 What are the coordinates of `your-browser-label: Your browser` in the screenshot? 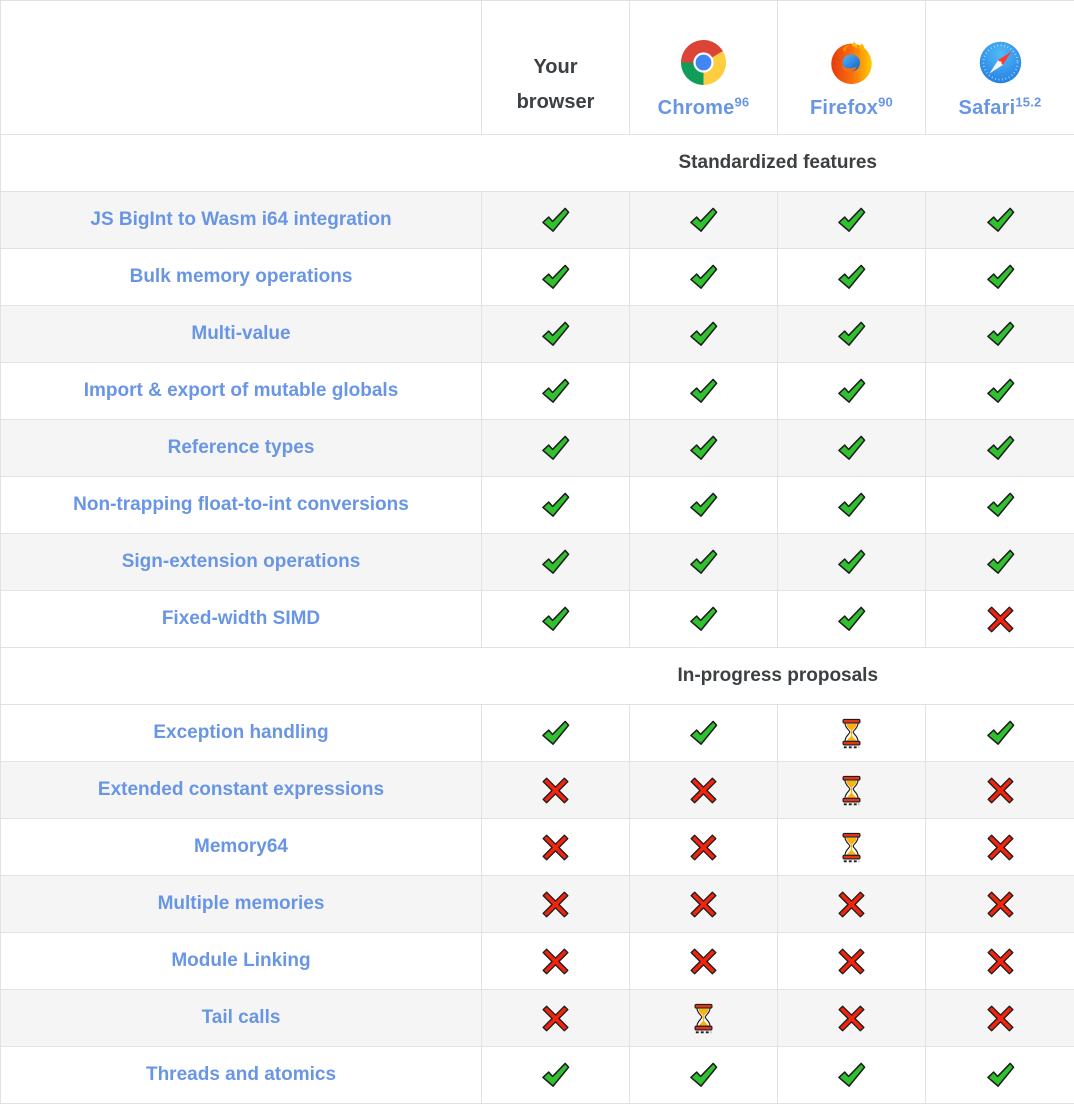 It's located at (556, 85).